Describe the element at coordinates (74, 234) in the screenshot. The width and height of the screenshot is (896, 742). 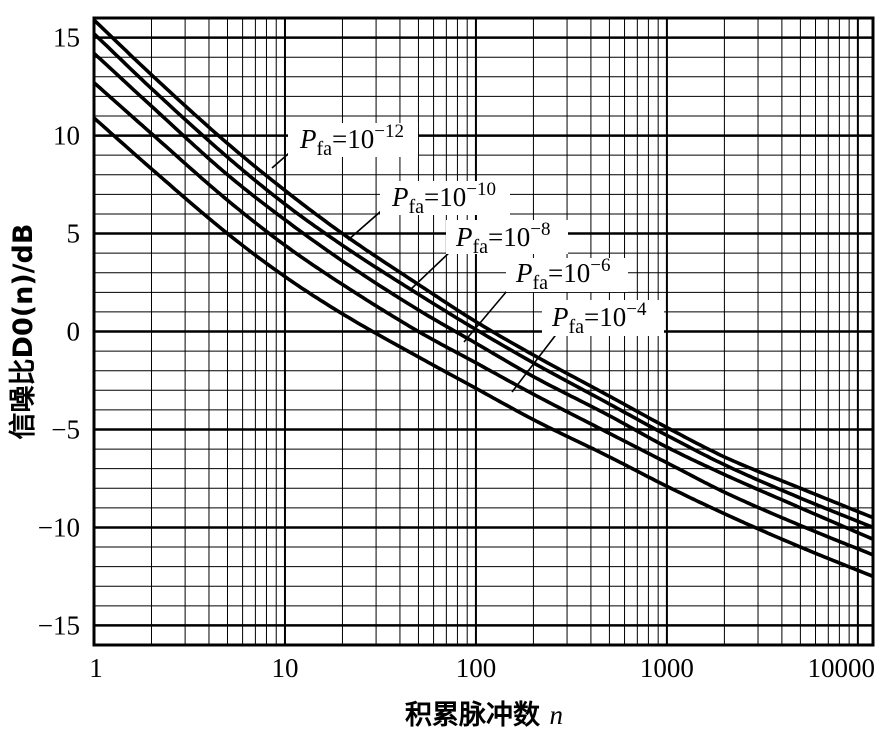
I see `y-tick-label: 5` at that location.